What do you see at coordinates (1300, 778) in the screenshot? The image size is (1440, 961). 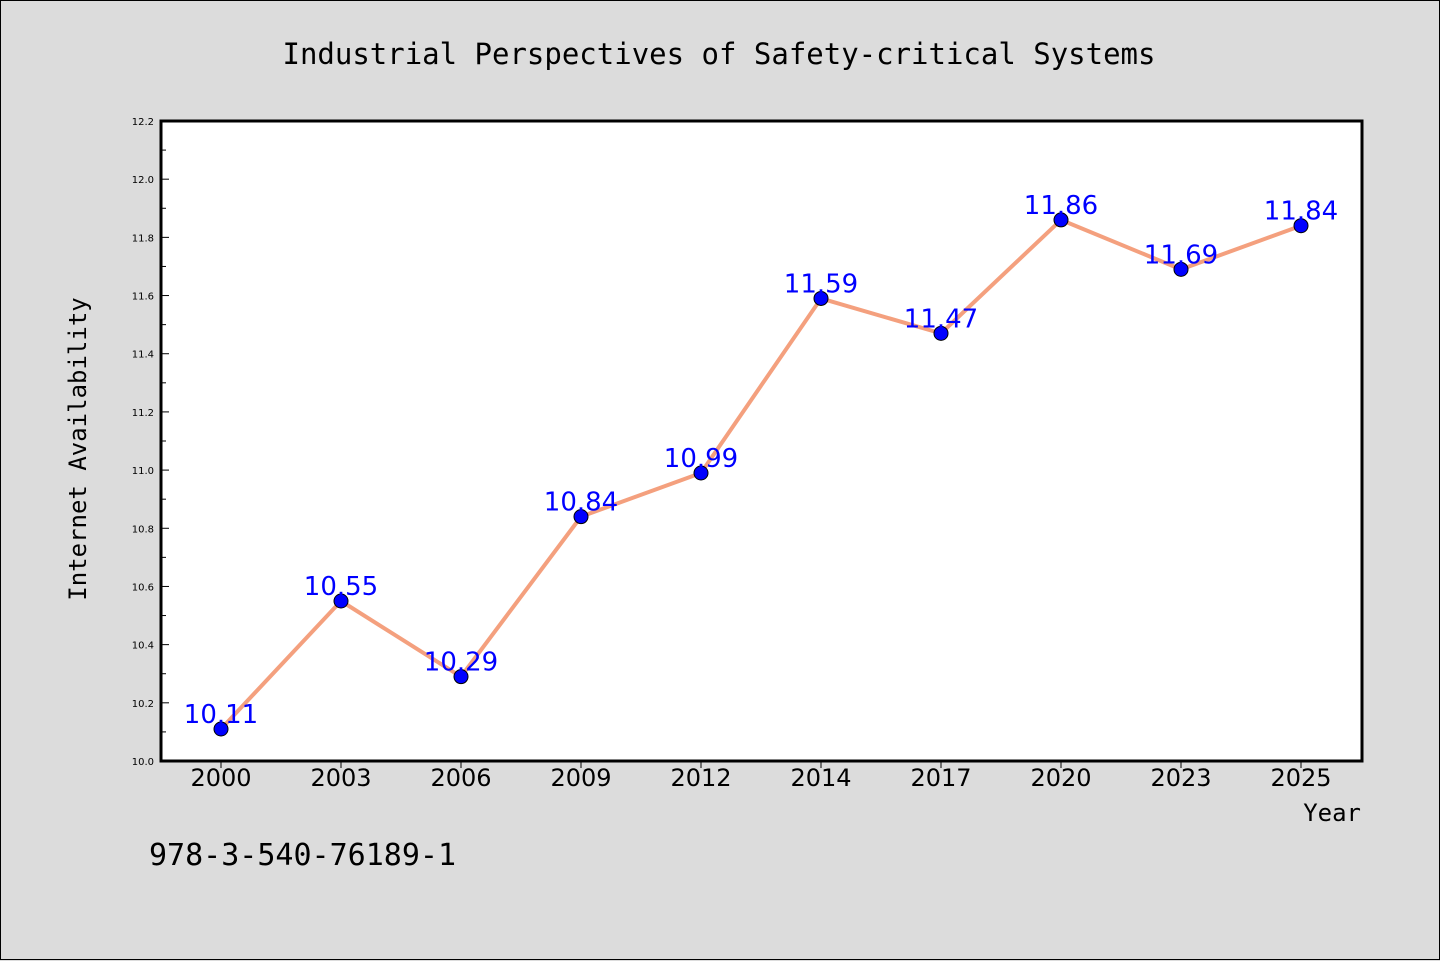 I see `x-tick-label: 2025` at bounding box center [1300, 778].